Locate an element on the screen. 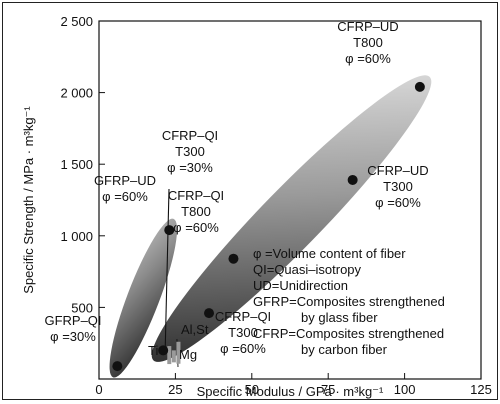 The image size is (500, 404). legend-note-carbon-line-0: by carbon fiber is located at coordinates (344, 349).